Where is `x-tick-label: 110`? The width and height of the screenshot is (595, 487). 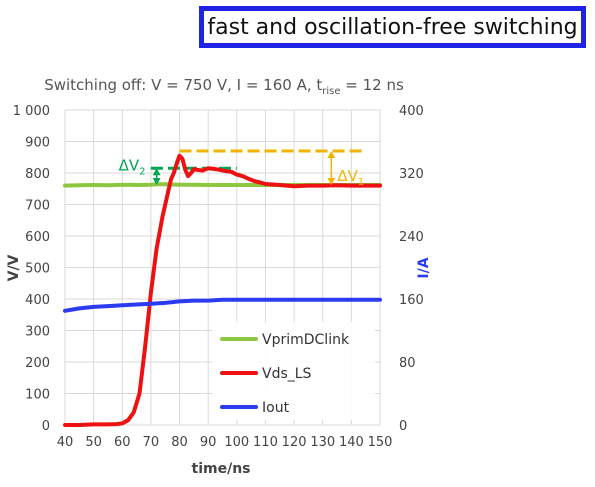
x-tick-label: 110 is located at coordinates (265, 442).